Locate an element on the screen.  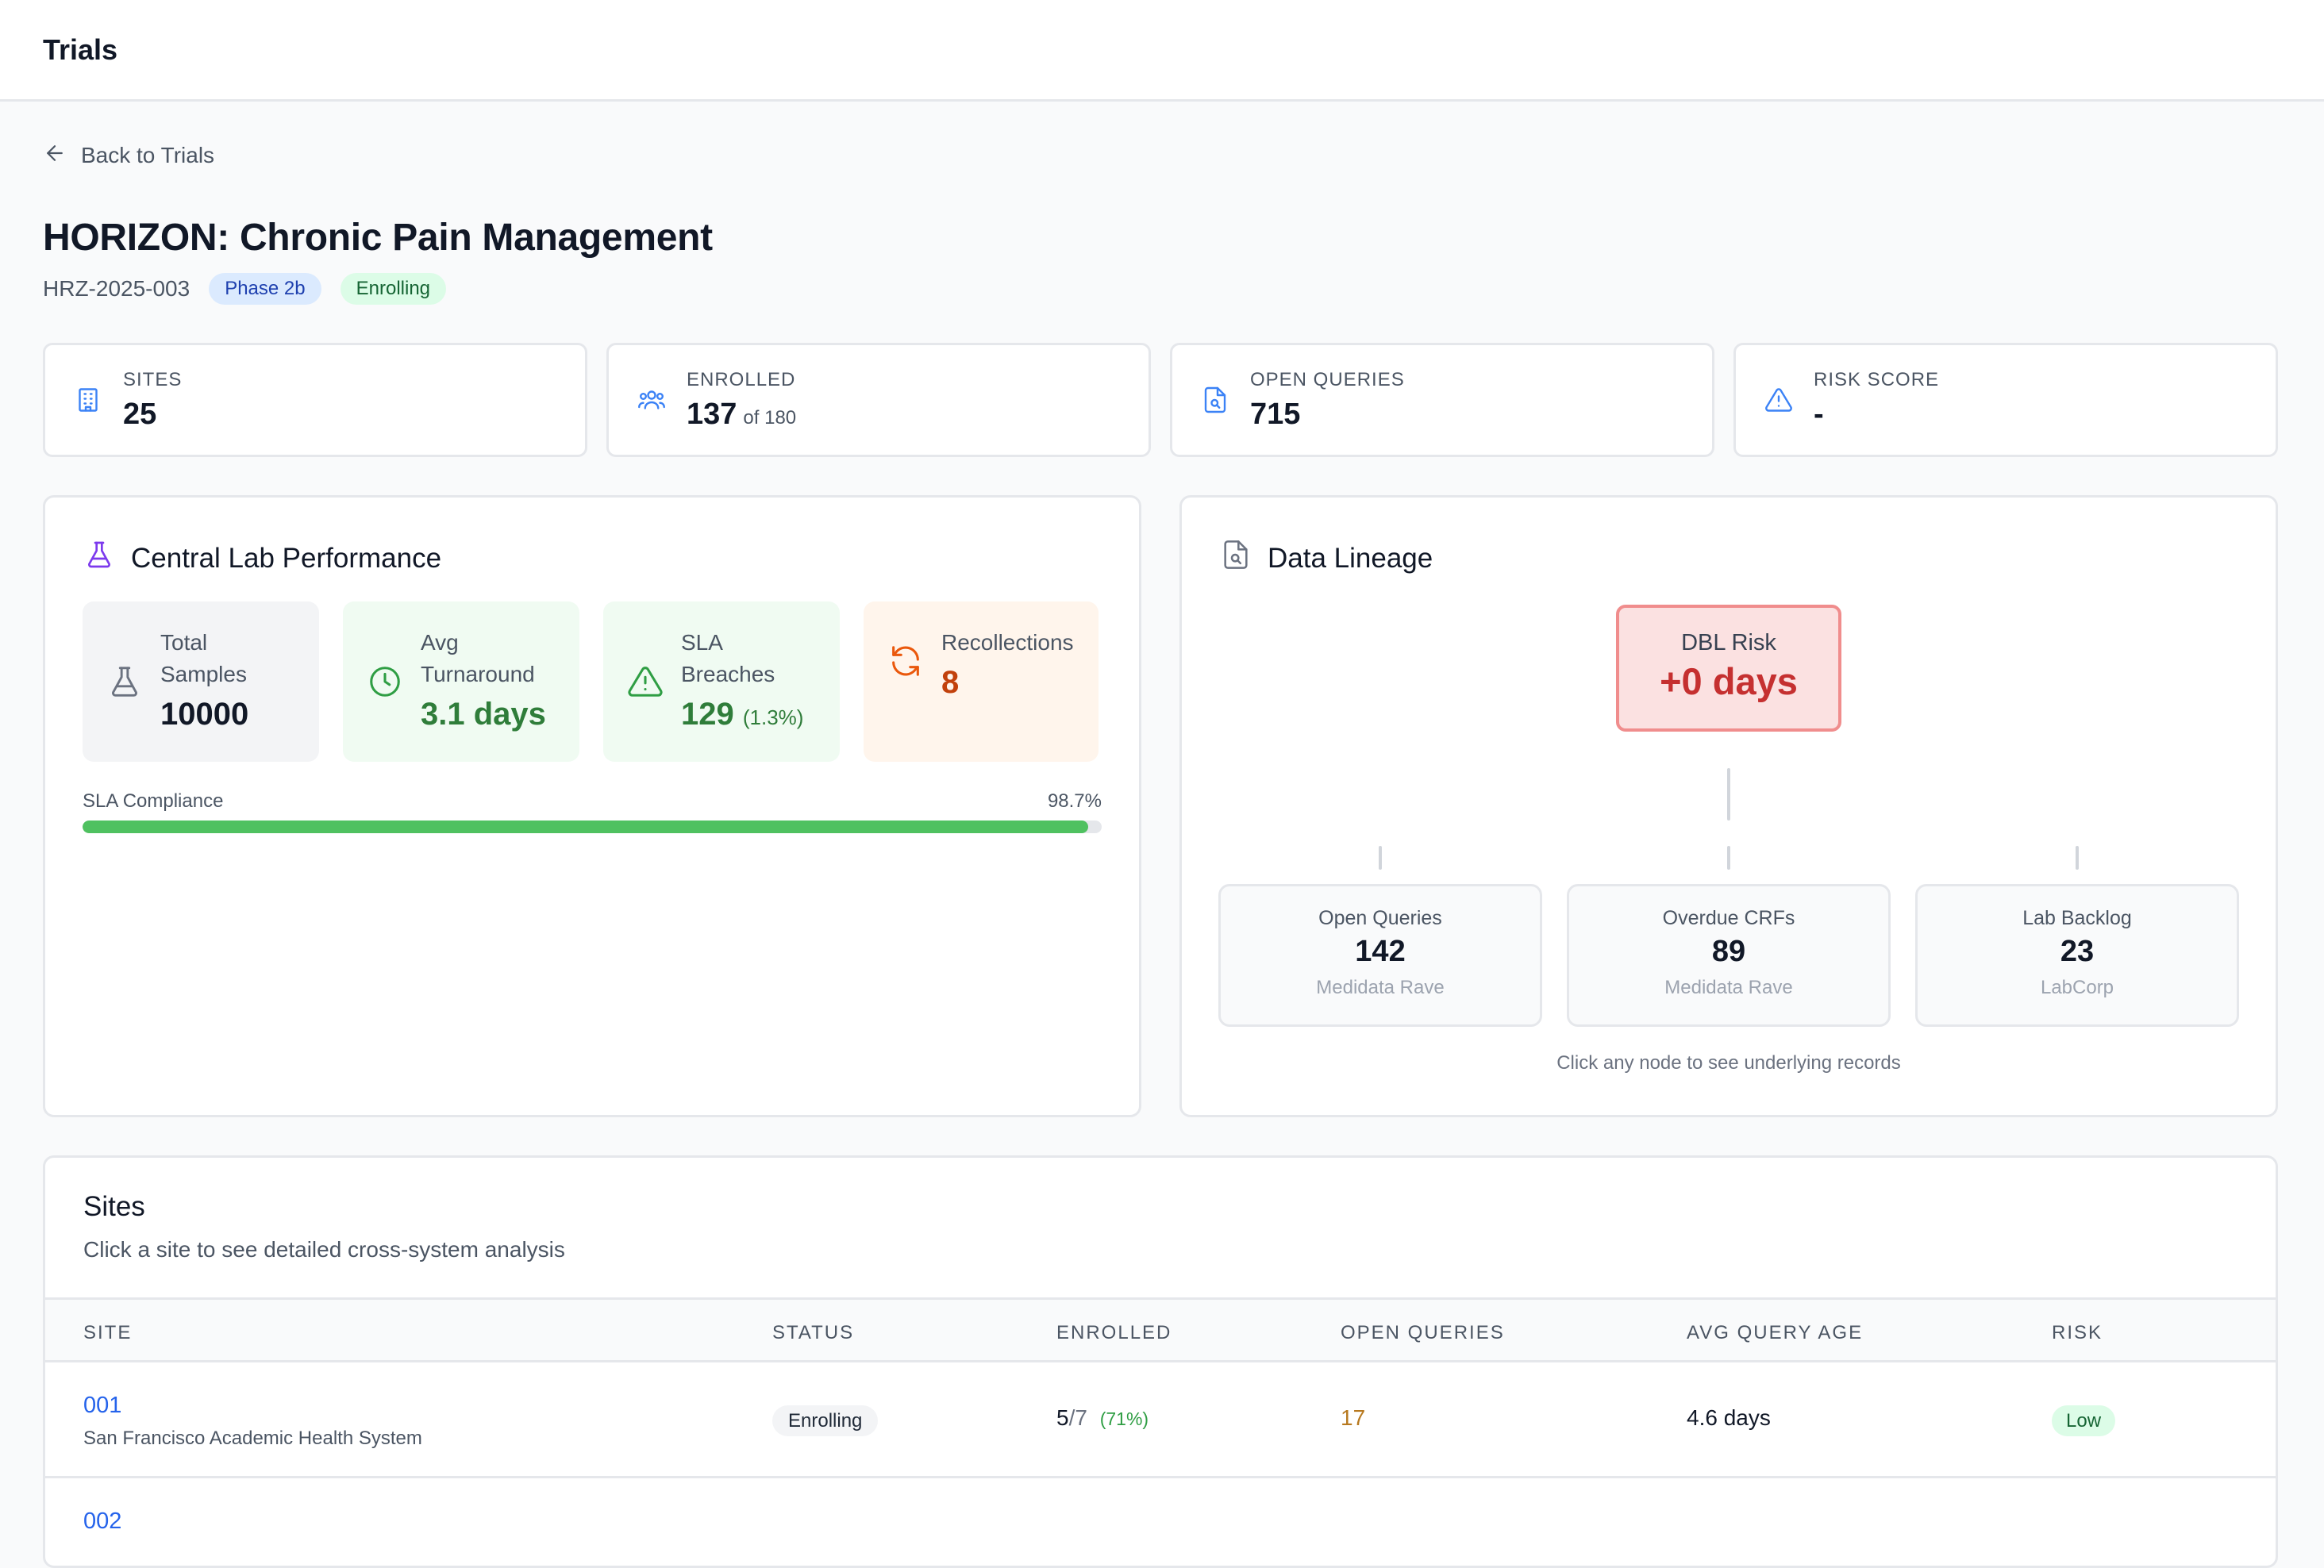
lineage-node-overdue-crfs: Overdue CRFs 89 Medidata Rave is located at coordinates (1729, 956).